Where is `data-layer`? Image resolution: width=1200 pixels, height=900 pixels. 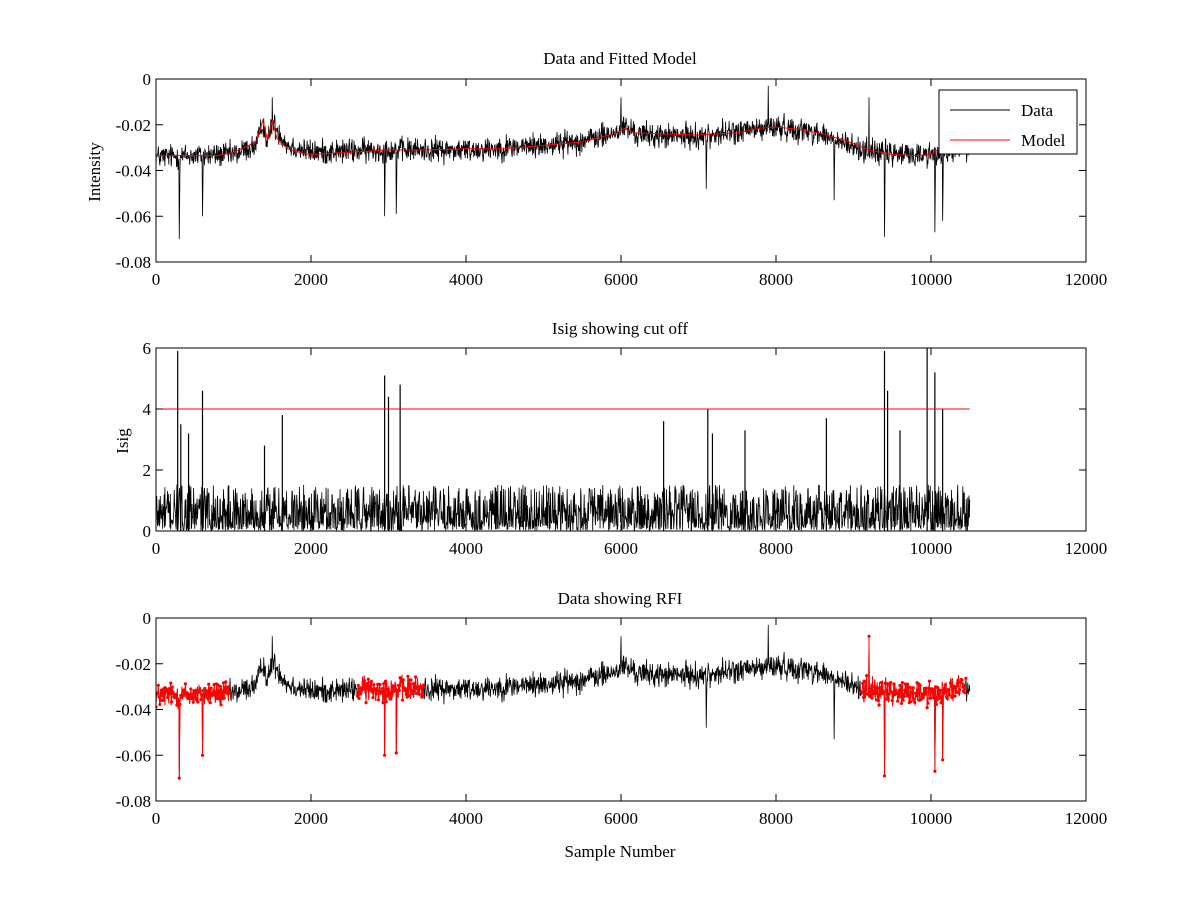 data-layer is located at coordinates (563, 162).